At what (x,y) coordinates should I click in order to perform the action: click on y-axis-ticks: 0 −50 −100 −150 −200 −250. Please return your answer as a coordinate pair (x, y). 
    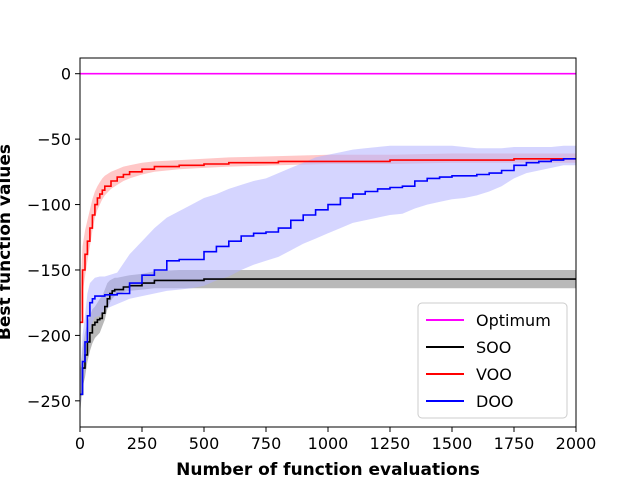
    Looking at the image, I should click on (53, 238).